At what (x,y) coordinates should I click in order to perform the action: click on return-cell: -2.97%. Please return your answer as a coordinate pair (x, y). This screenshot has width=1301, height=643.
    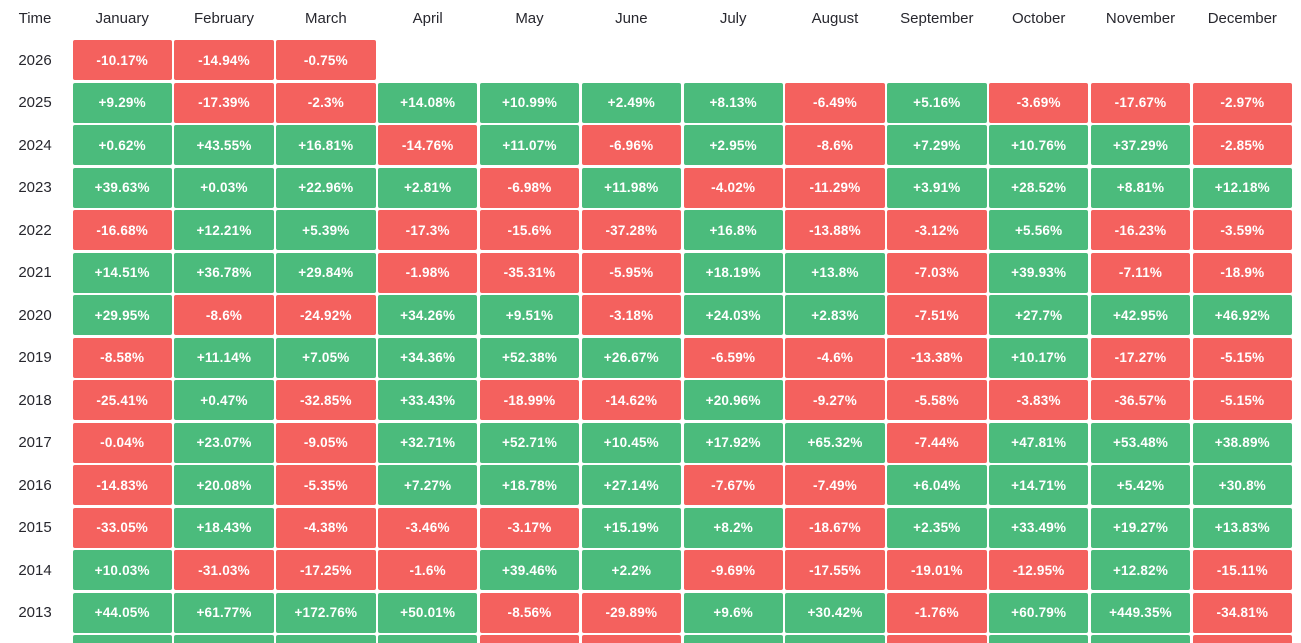
    Looking at the image, I should click on (1242, 102).